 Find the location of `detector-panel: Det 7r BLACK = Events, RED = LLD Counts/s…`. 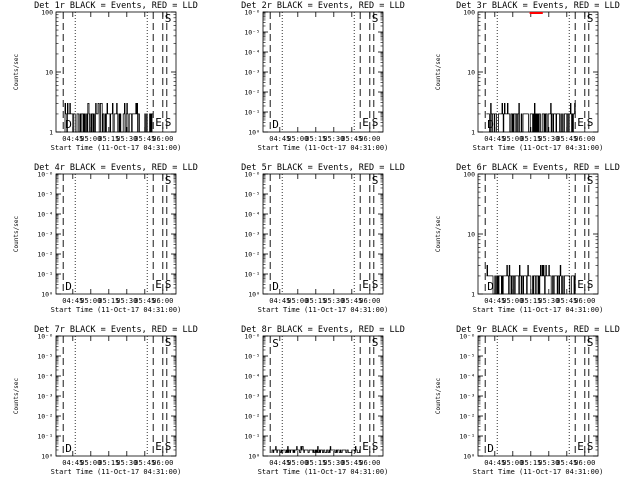

detector-panel: Det 7r BLACK = Events, RED = LLD Counts/s… is located at coordinates (105, 400).